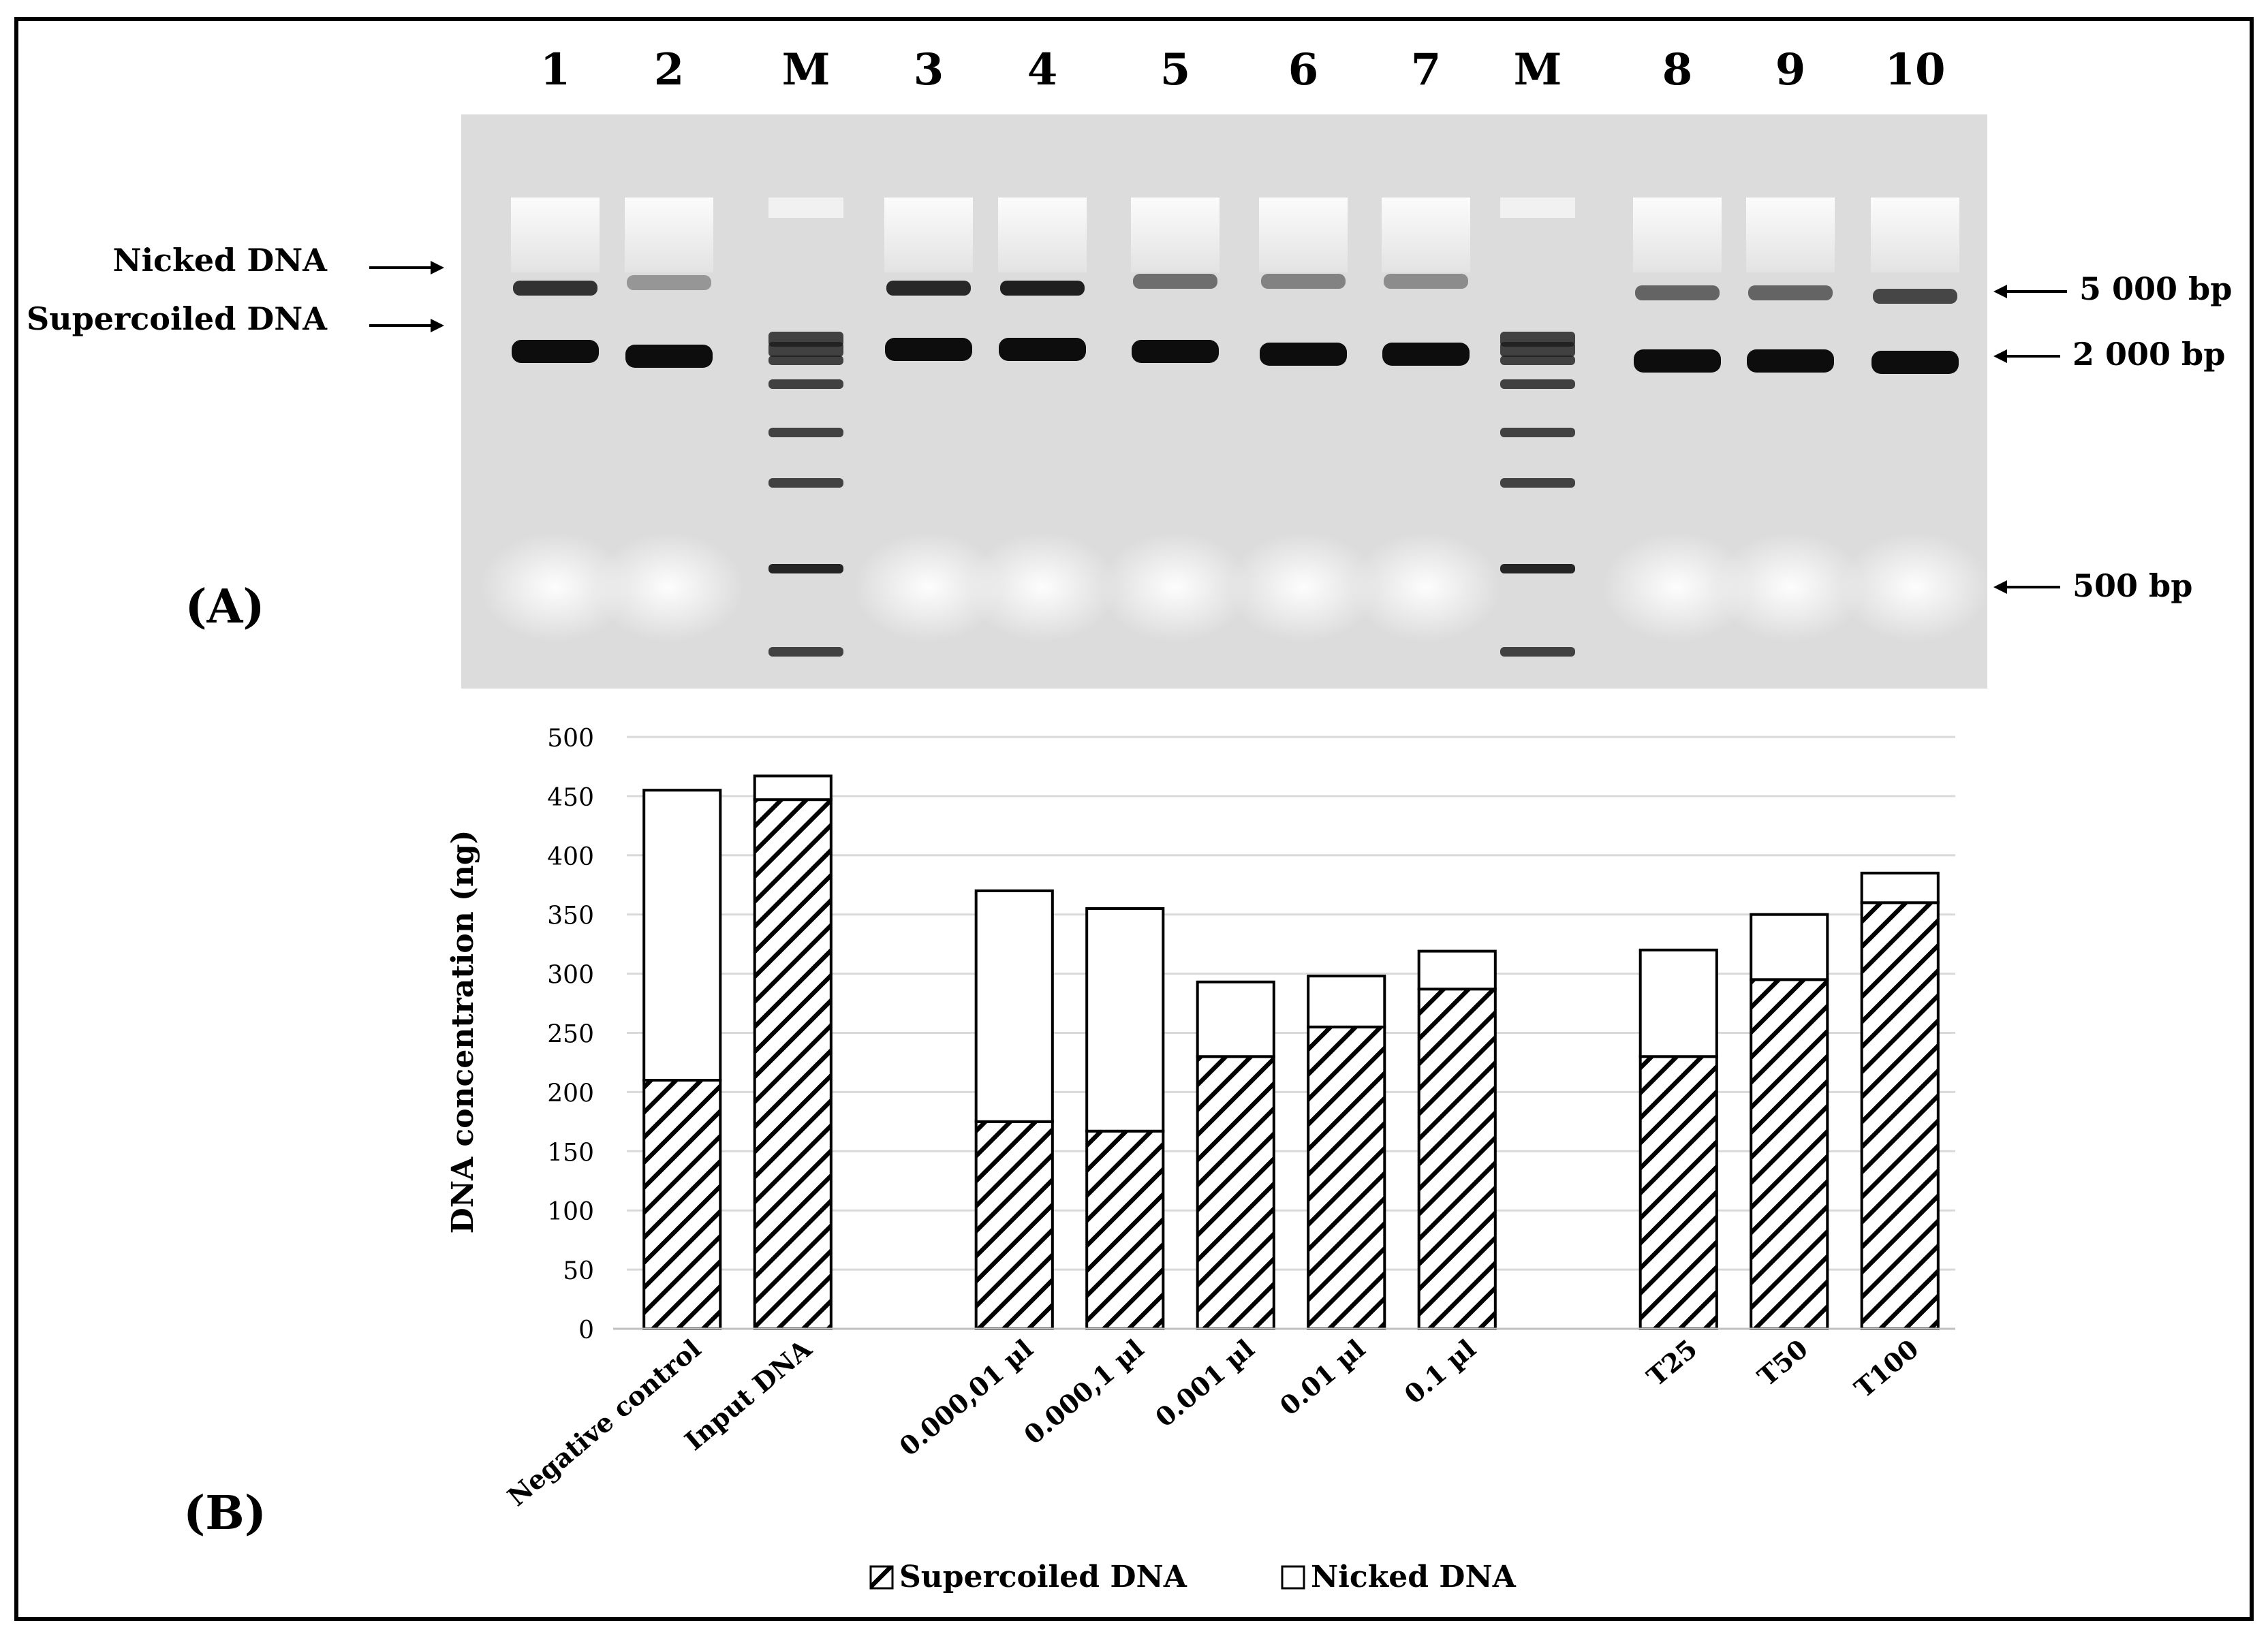 This screenshot has height=1638, width=2268. I want to click on x-tick-label: 0.001 µl, so click(1204, 1383).